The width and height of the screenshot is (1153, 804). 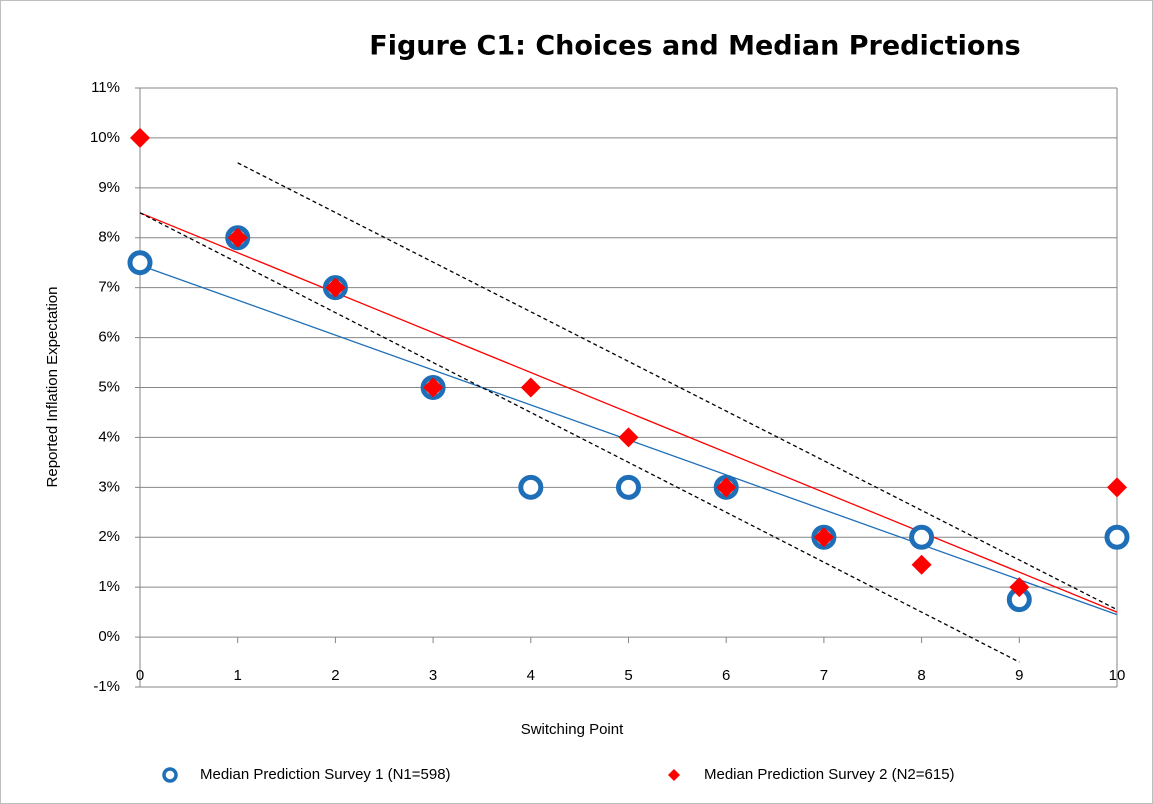 What do you see at coordinates (109, 586) in the screenshot?
I see `y-tick-label: 1%` at bounding box center [109, 586].